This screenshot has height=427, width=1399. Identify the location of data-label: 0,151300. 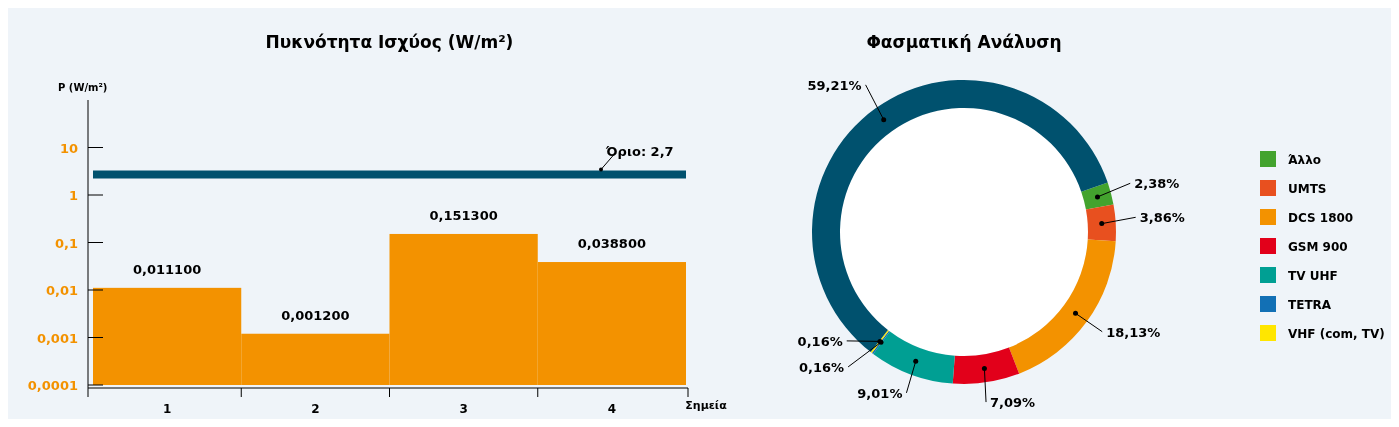
(463, 215).